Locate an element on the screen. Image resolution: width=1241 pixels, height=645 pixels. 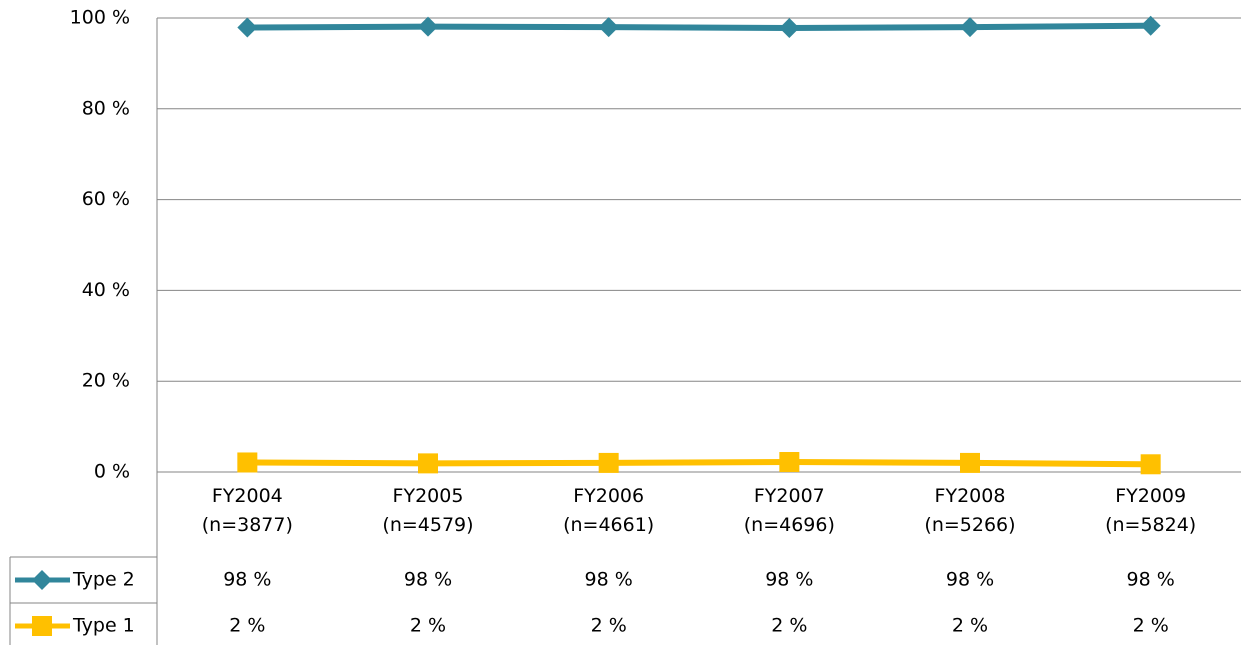
y-tick-label: 100 % is located at coordinates (100, 18).